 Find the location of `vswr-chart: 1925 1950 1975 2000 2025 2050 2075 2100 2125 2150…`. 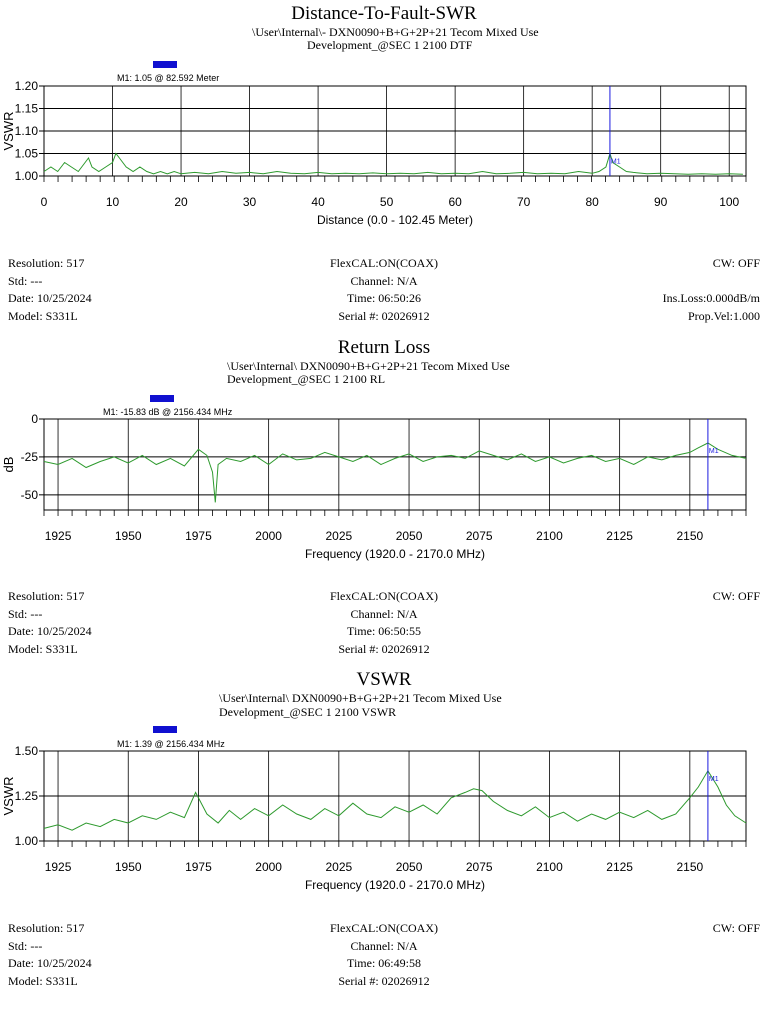

vswr-chart: 1925 1950 1975 2000 2025 2050 2075 2100 2125 2150… is located at coordinates (374, 818).